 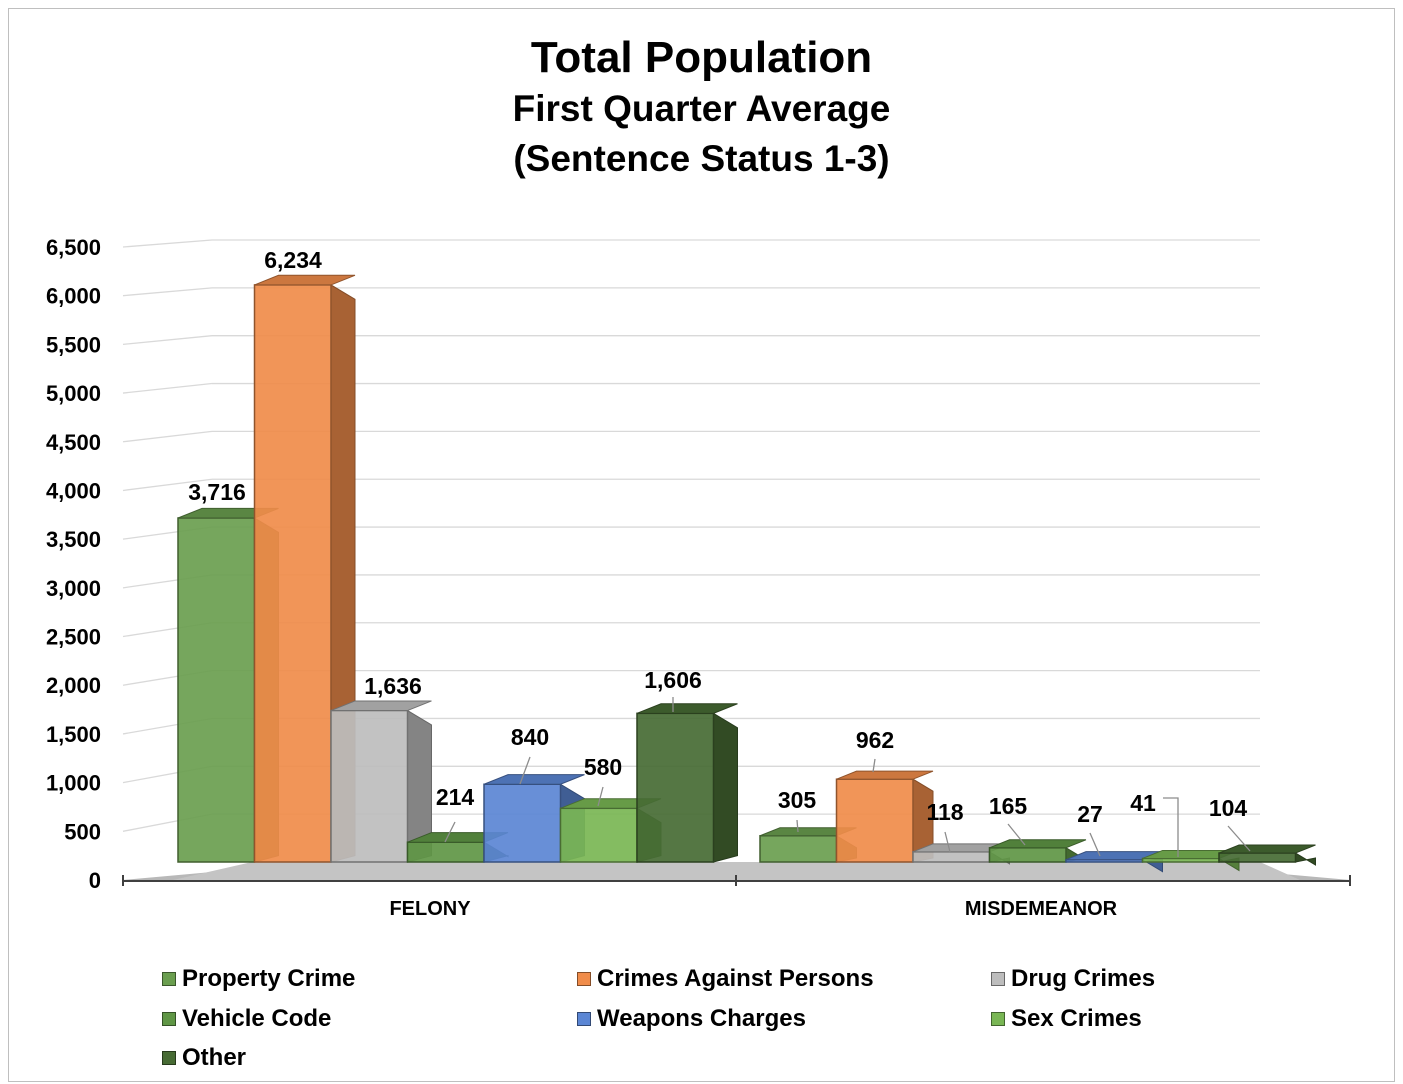 What do you see at coordinates (73, 685) in the screenshot?
I see `y-tick-label: 2,000` at bounding box center [73, 685].